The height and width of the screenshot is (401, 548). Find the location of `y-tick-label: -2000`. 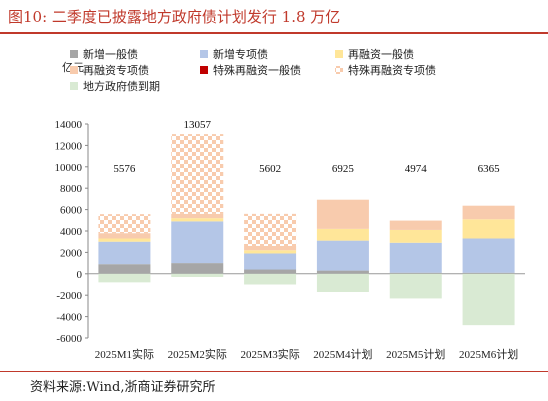

y-tick-label: -2000 is located at coordinates (69, 296).